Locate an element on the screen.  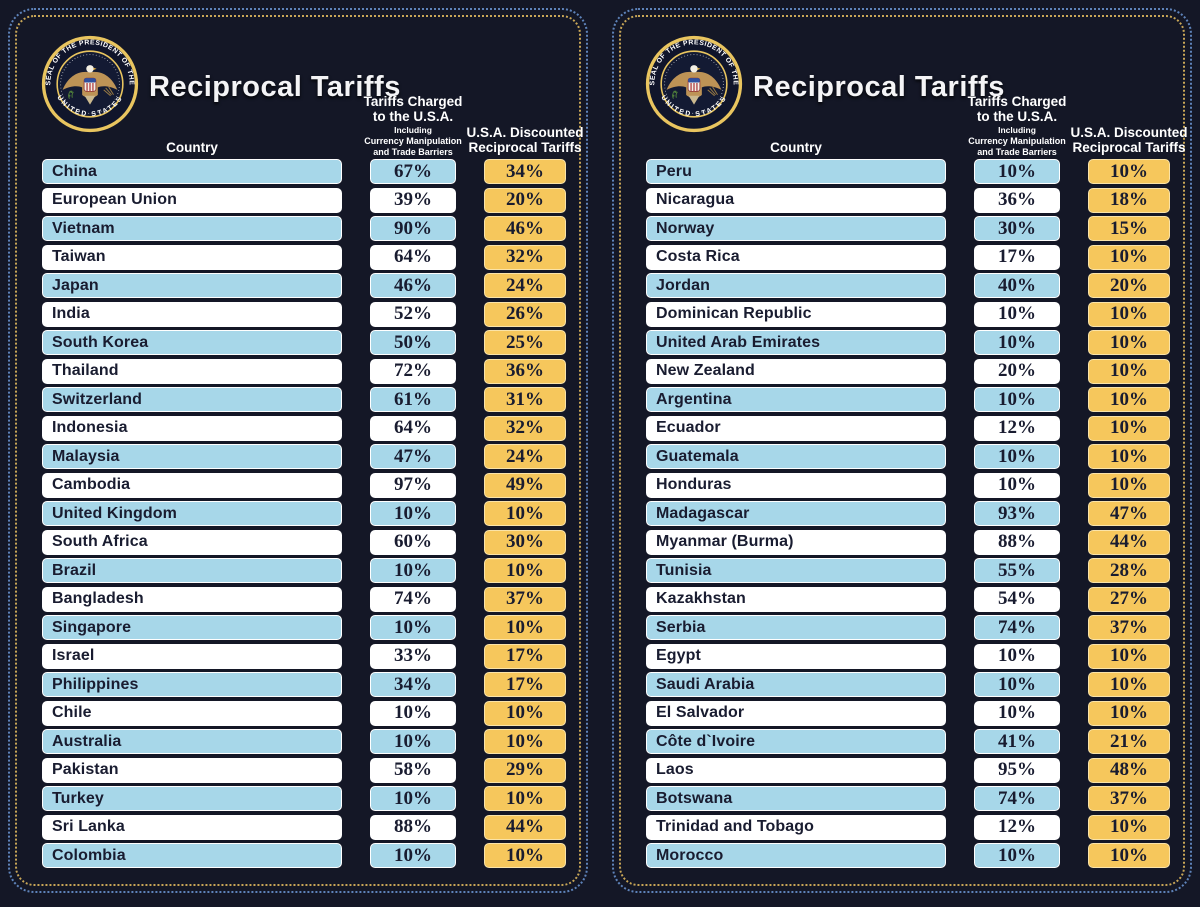
table-row: Israel 33% 17% is located at coordinates (306, 656).